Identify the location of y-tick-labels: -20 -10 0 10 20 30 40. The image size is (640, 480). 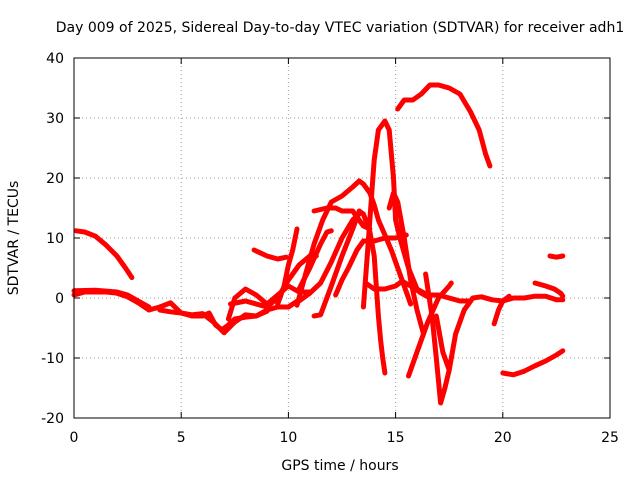
(52, 239).